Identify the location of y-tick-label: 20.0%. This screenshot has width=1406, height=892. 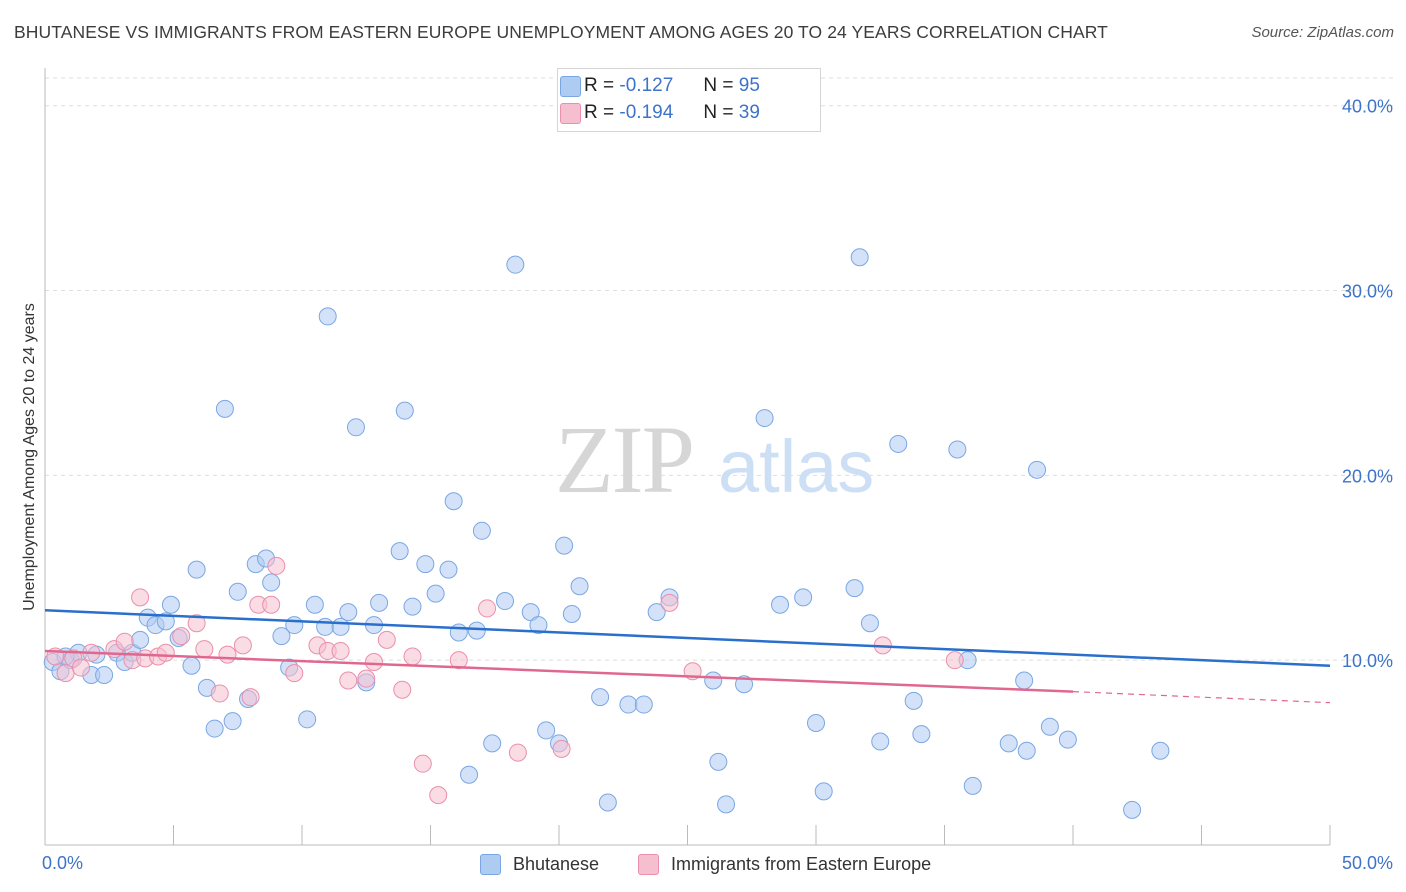
(1367, 476).